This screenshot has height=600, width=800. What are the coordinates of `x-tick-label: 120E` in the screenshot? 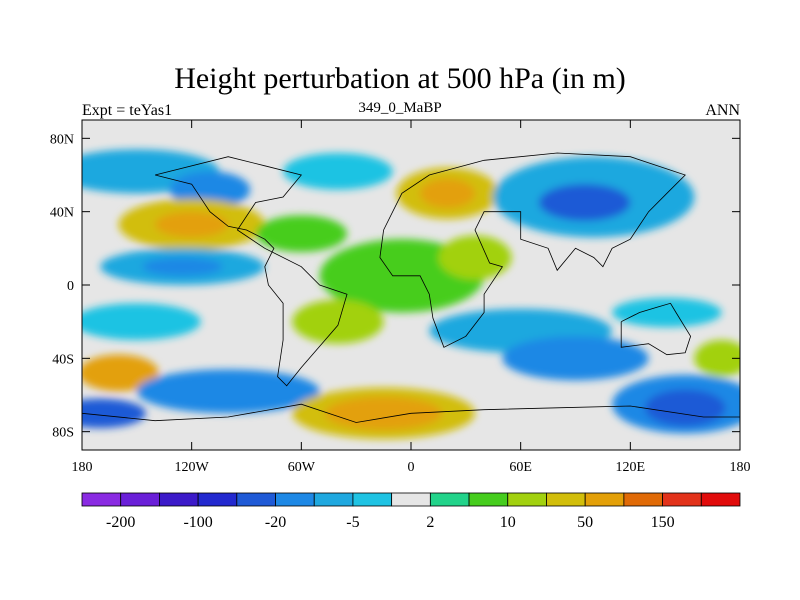 It's located at (631, 467).